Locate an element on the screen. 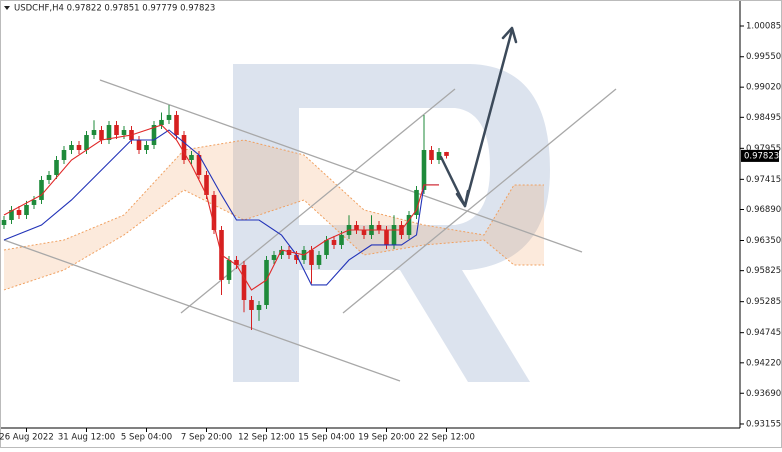 The width and height of the screenshot is (782, 452). x-tick-label: 15 Sep 04:00 is located at coordinates (326, 438).